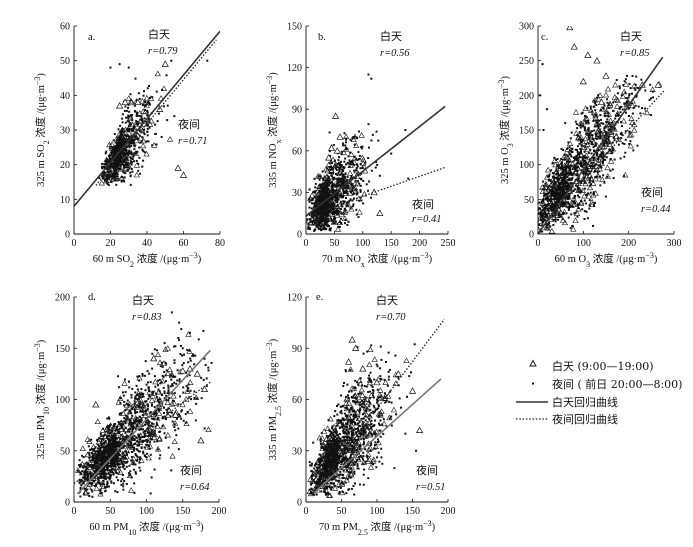 The width and height of the screenshot is (693, 547). Describe the element at coordinates (193, 141) in the screenshot. I see `panel-a-night-r: r=0.71` at that location.